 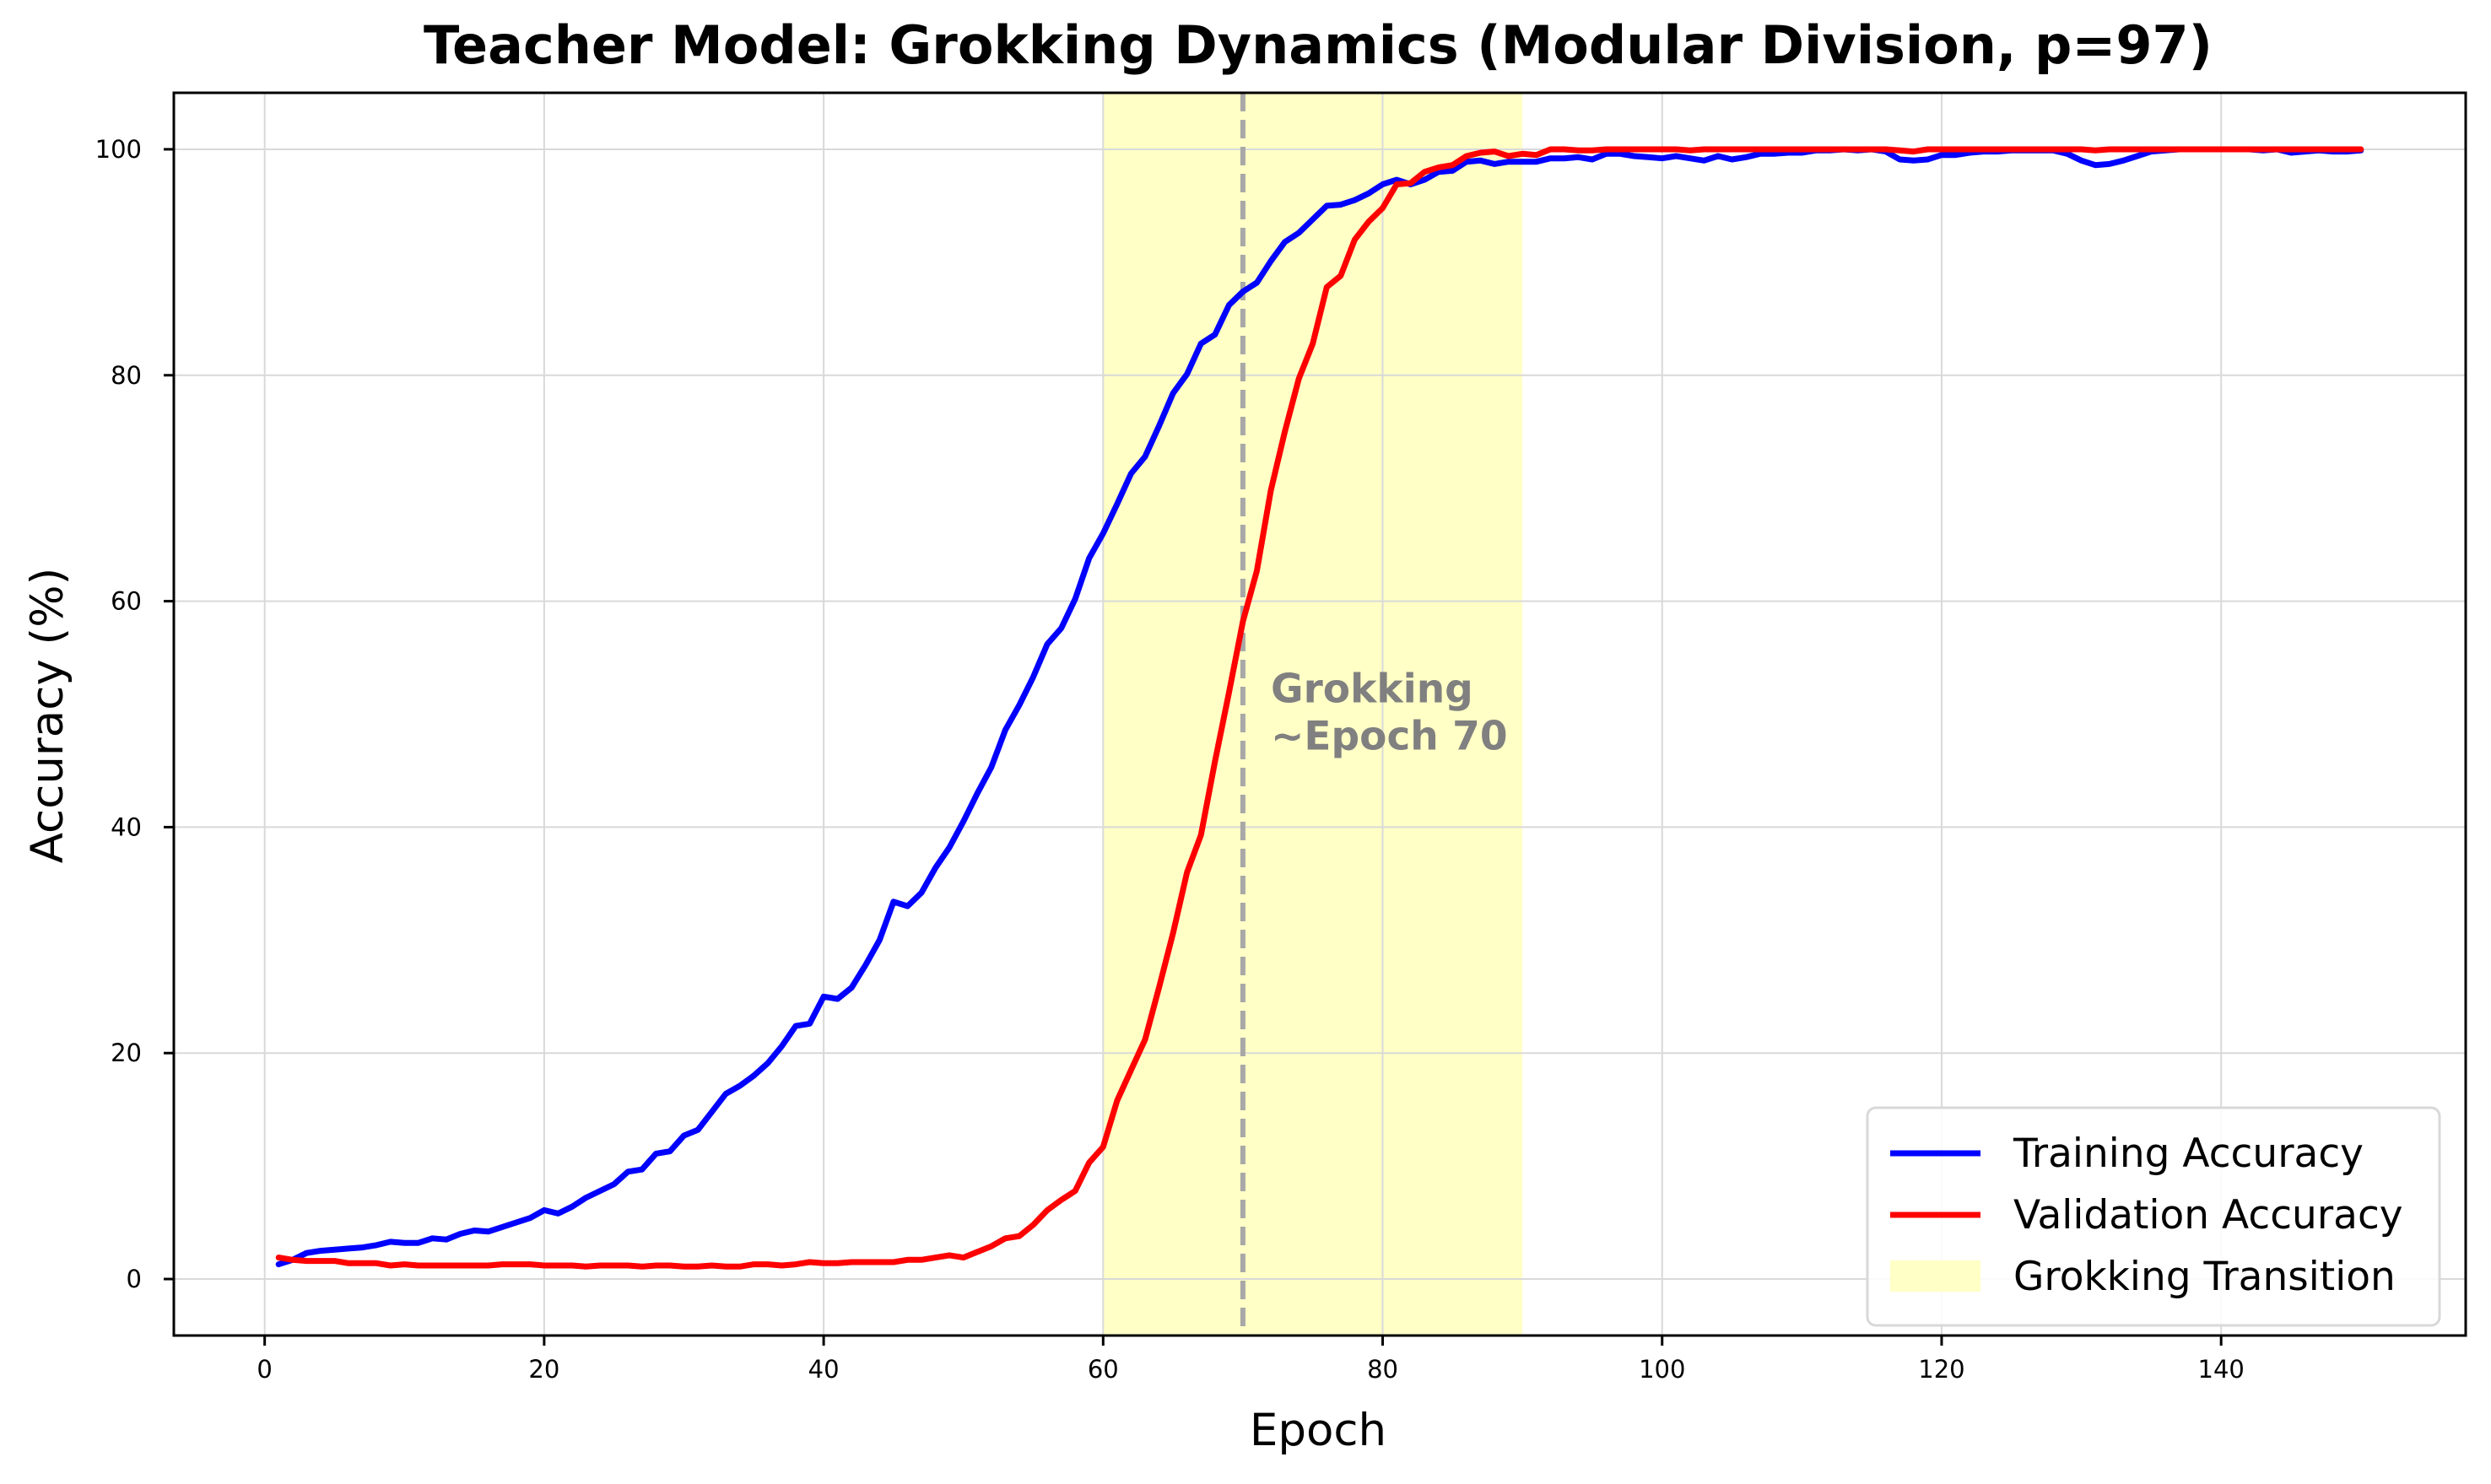 What do you see at coordinates (1935, 1276) in the screenshot?
I see `legend-patch-transition` at bounding box center [1935, 1276].